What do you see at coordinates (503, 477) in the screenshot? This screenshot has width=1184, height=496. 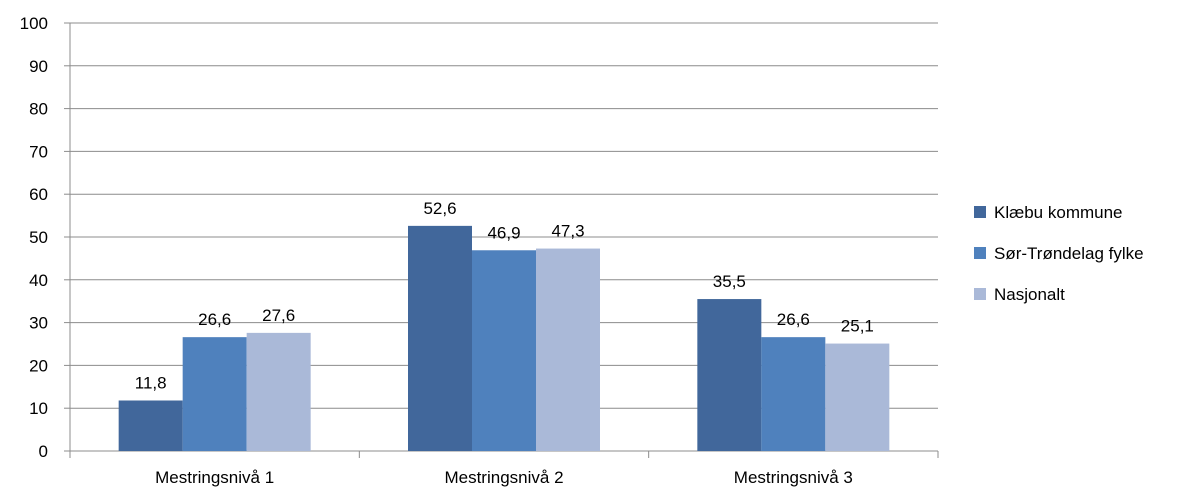 I see `x-category-label: Mestringsnivå 2` at bounding box center [503, 477].